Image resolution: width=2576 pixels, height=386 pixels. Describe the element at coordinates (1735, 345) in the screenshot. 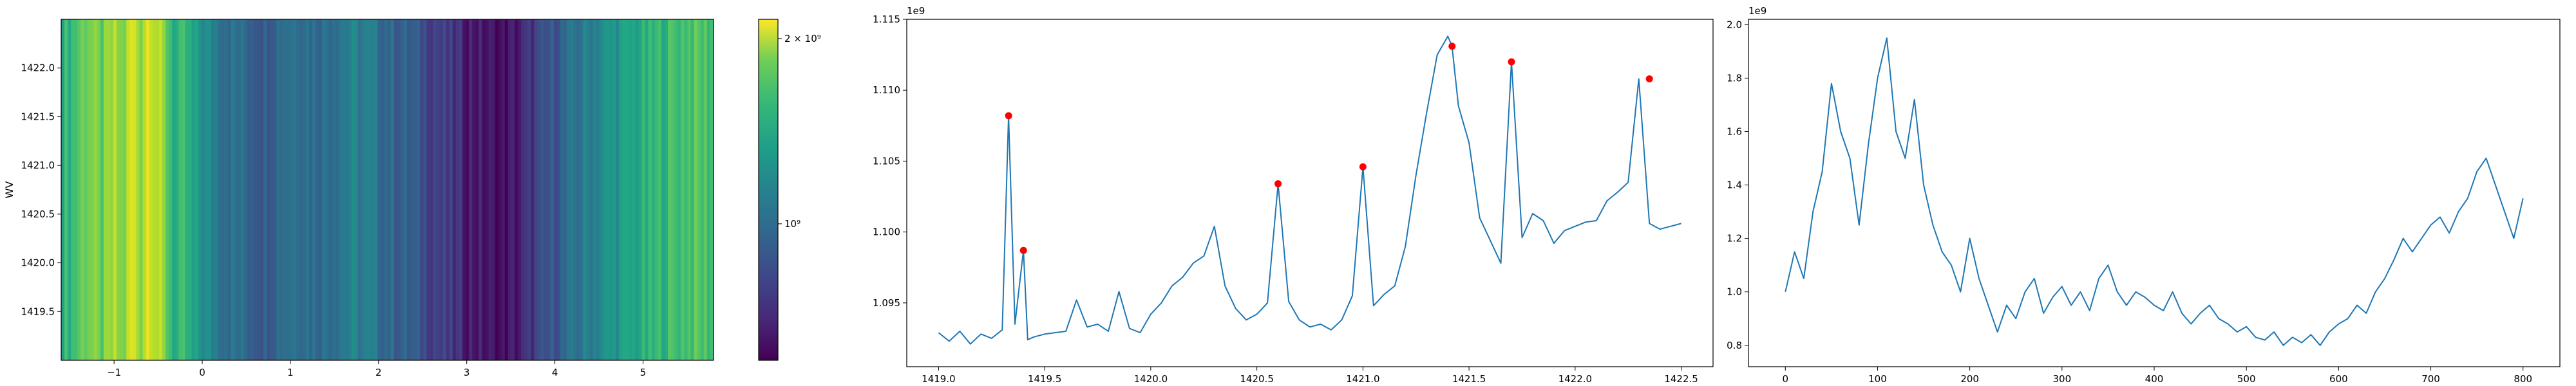

I see `y-tick-label: 0.8` at that location.